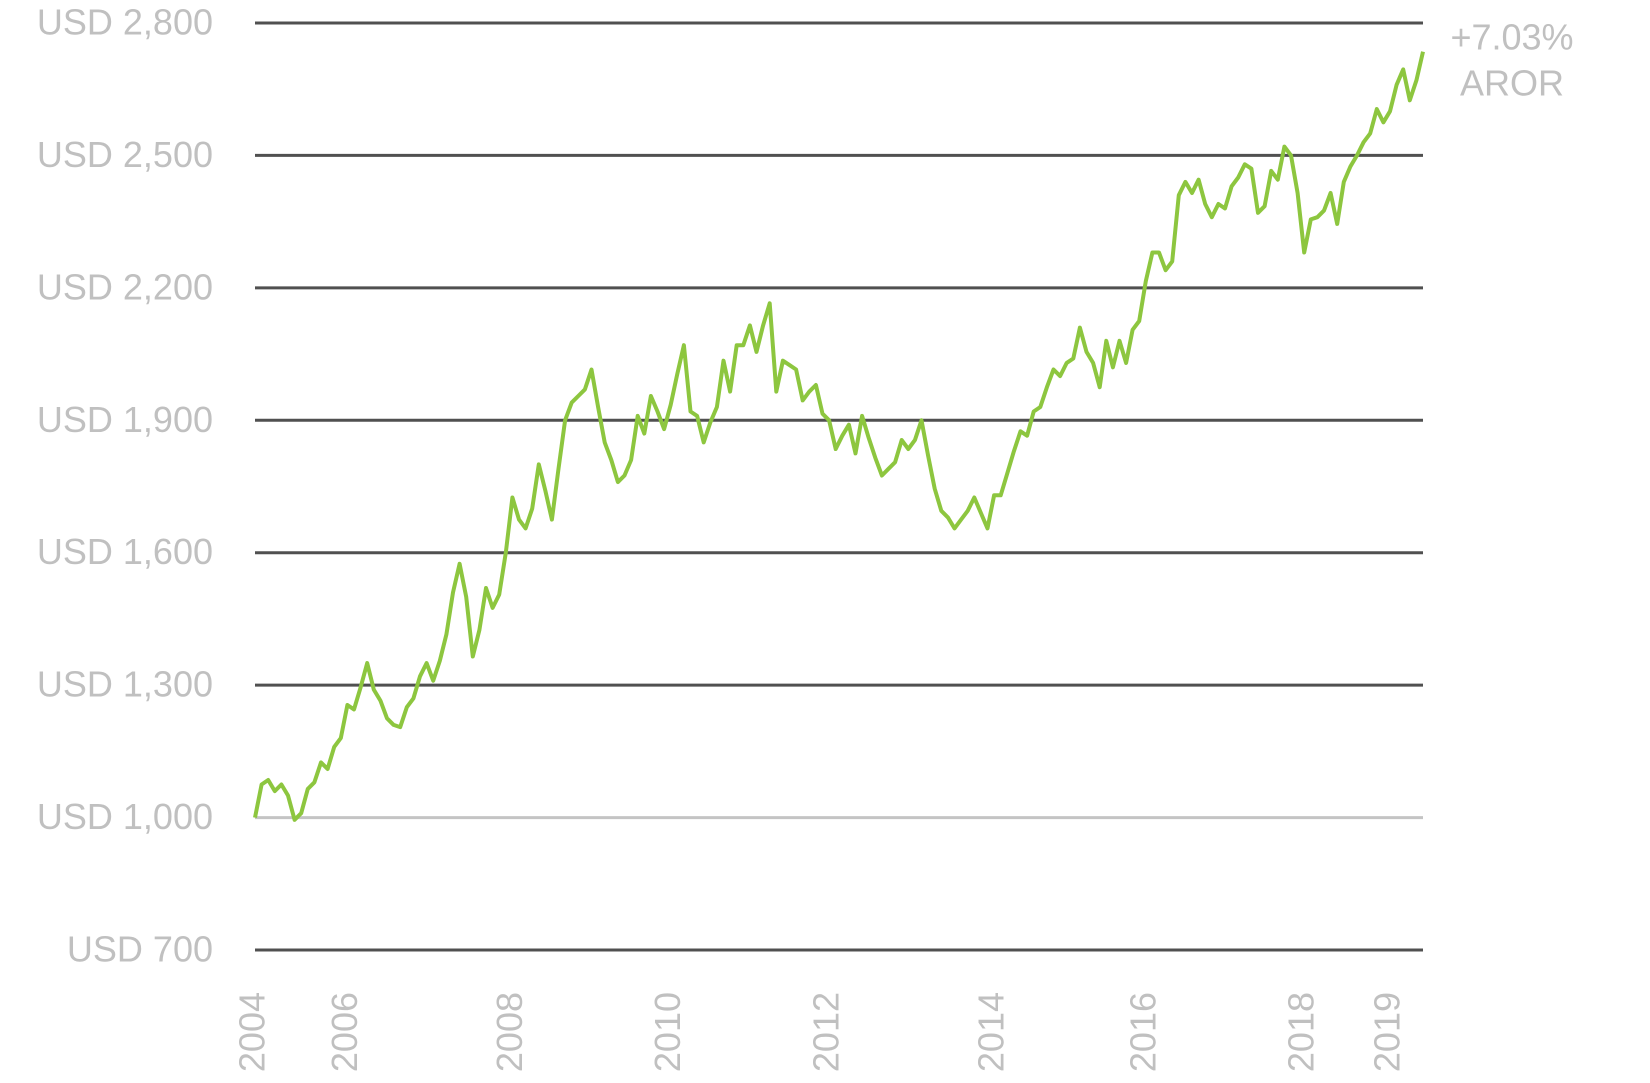 This screenshot has height=1083, width=1650. I want to click on y-tick-label: USD 2,500, so click(125, 154).